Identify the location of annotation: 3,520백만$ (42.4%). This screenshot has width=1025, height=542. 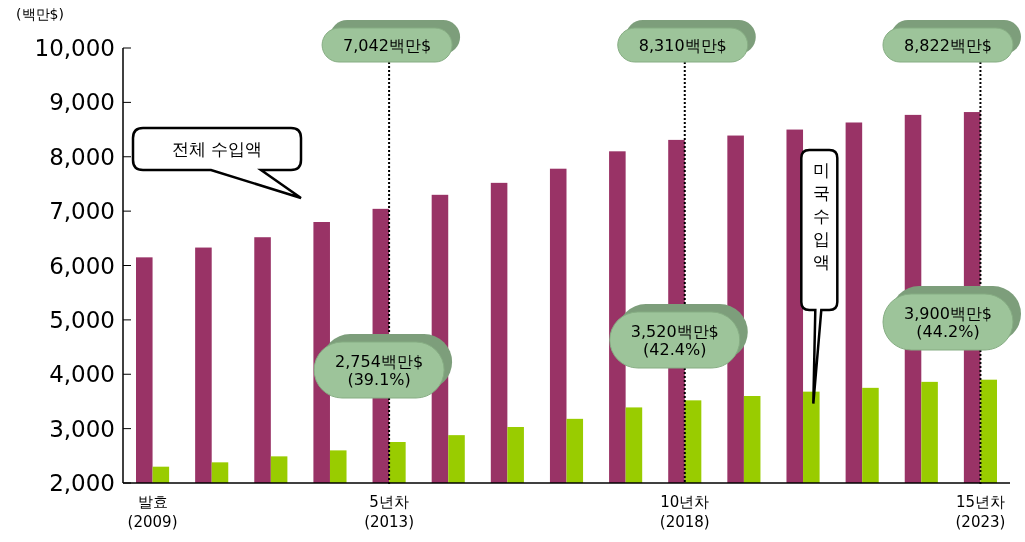
(674, 340).